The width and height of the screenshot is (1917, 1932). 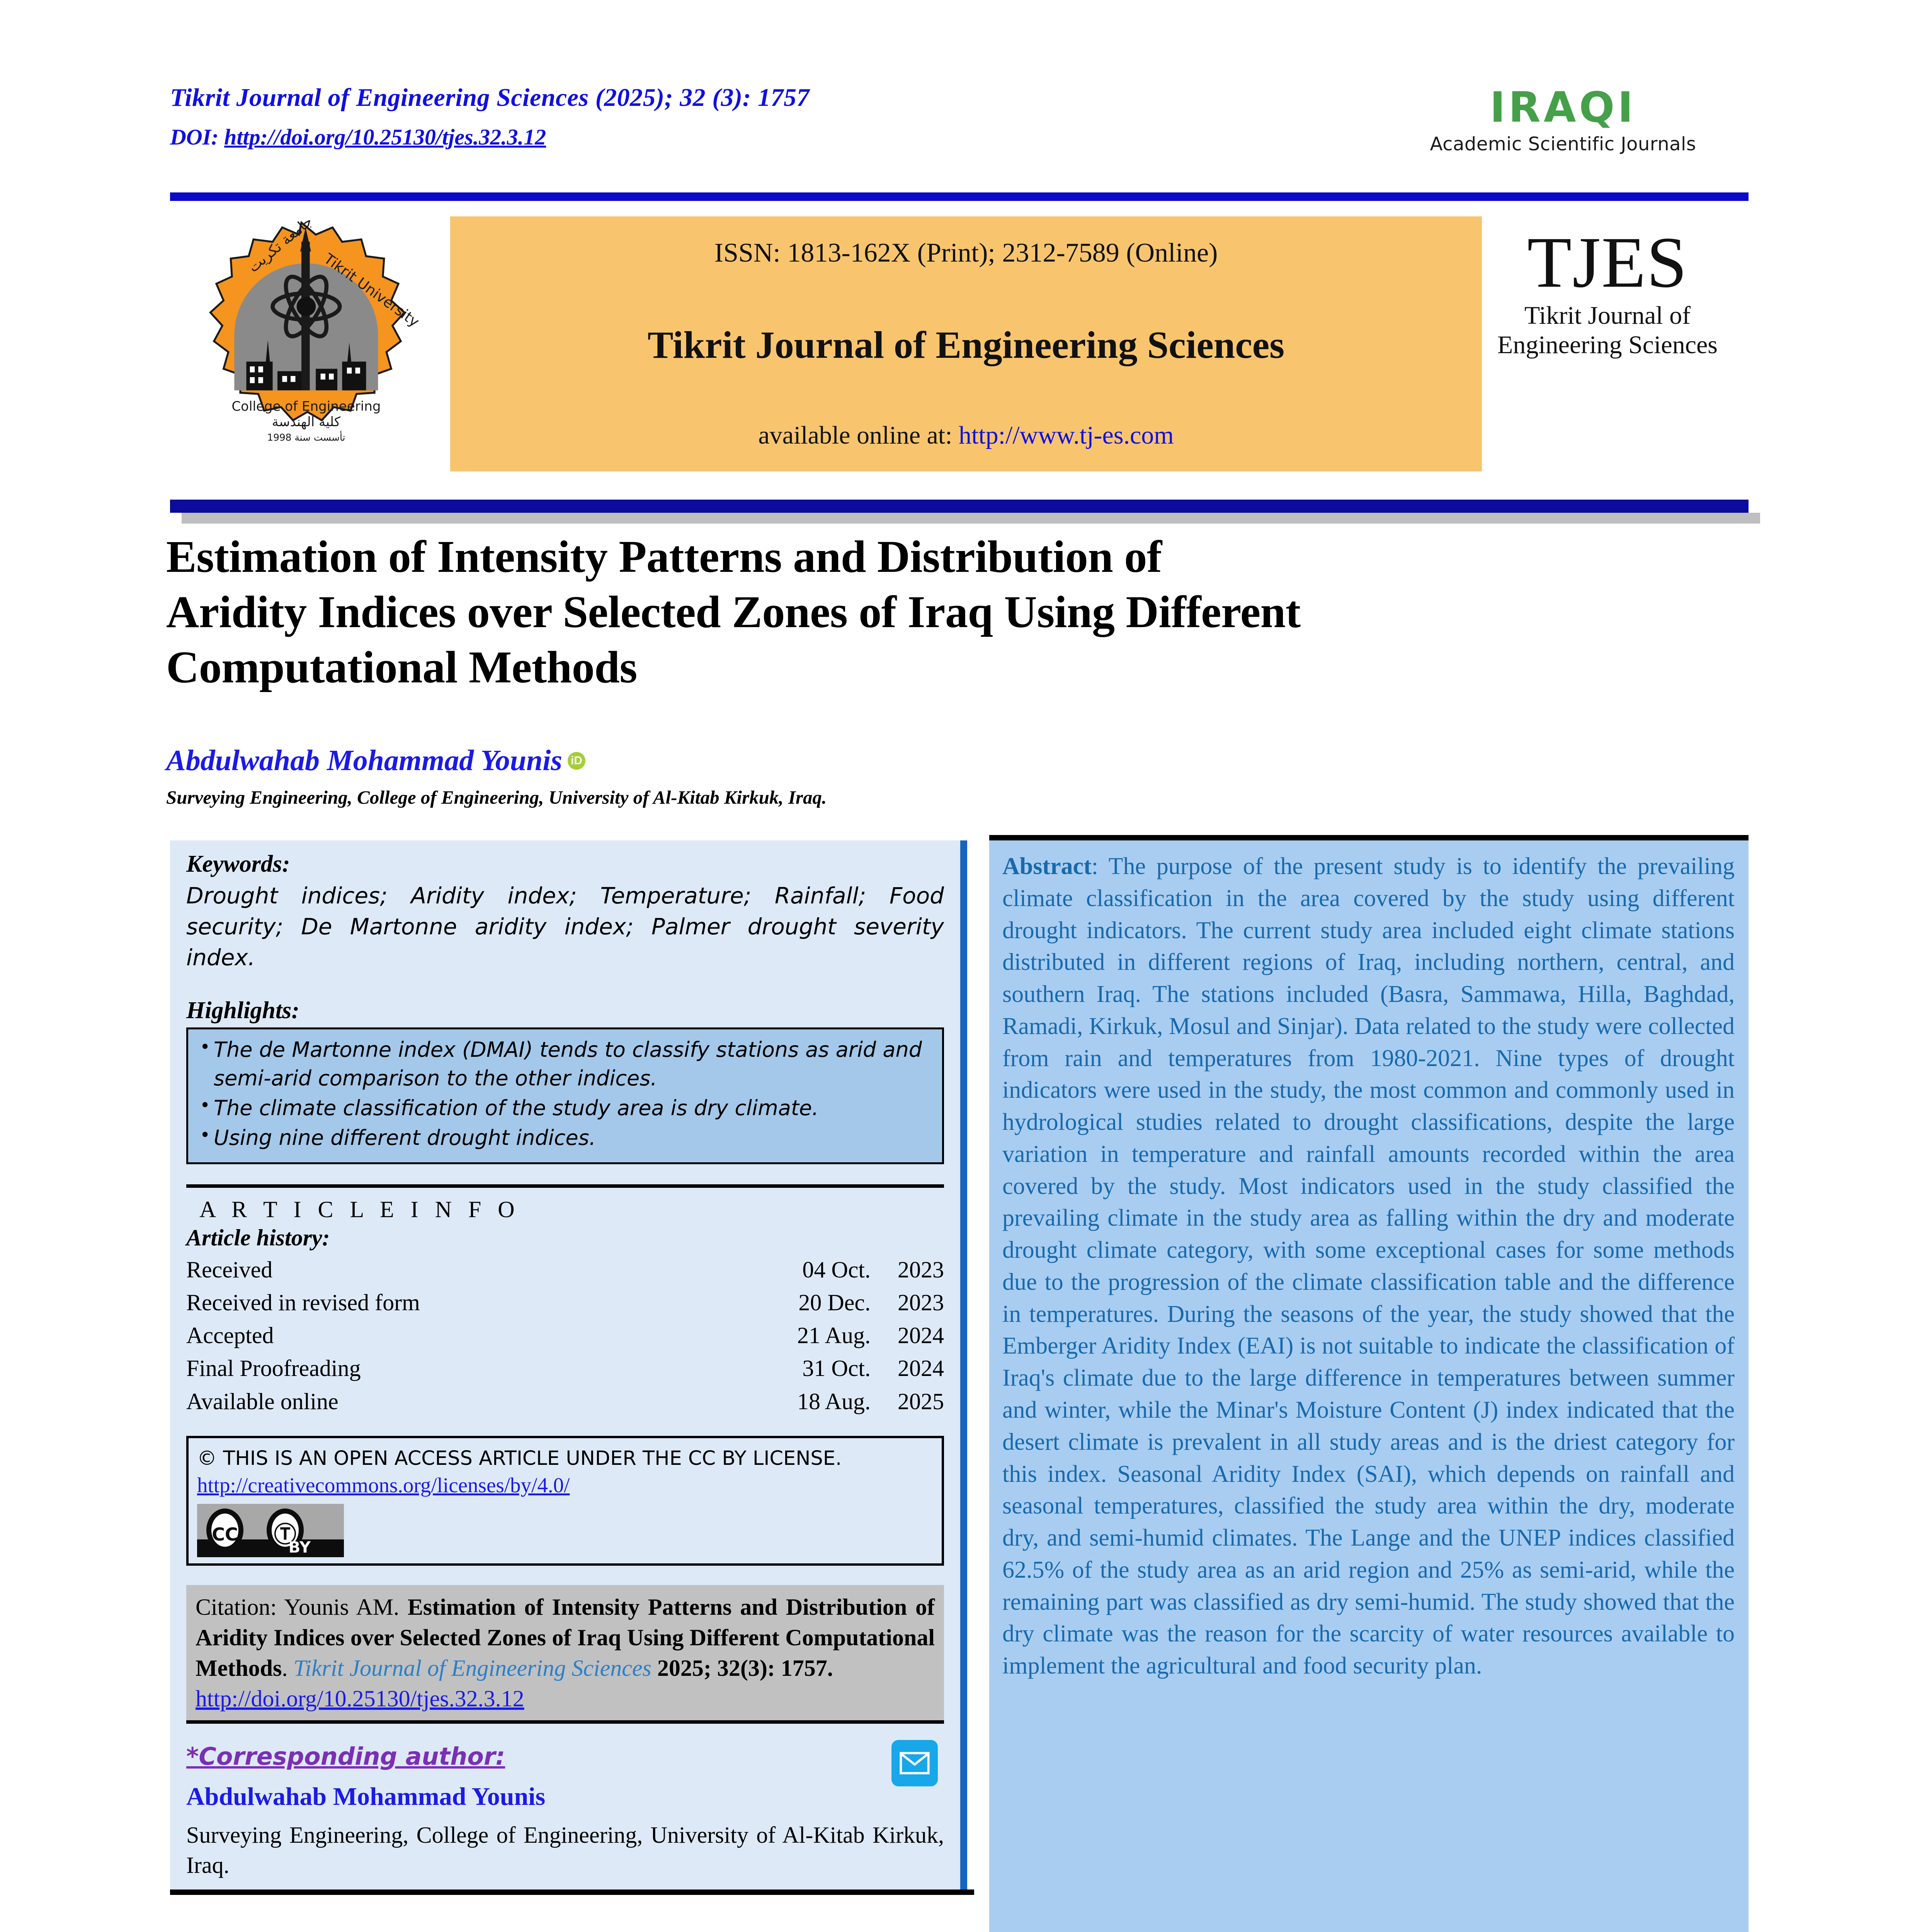 What do you see at coordinates (364, 760) in the screenshot?
I see `author-name: Abdulwahab Mohammad Younis` at bounding box center [364, 760].